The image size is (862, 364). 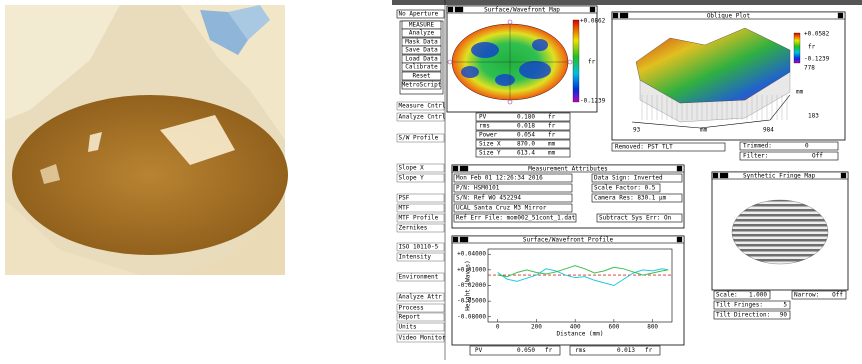 I want to click on attribute-text: Camera Res: 830.1 µm, so click(x=630, y=198).